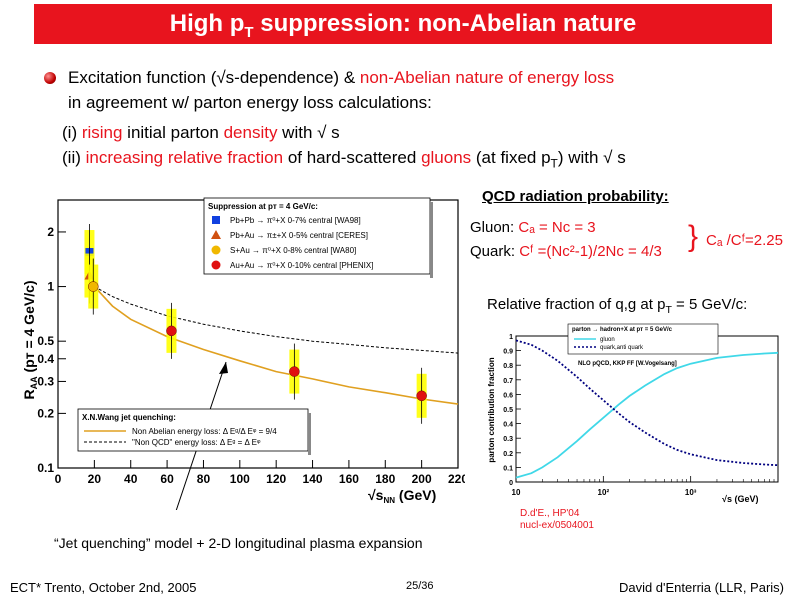 Image resolution: width=800 pixels, height=600 pixels. What do you see at coordinates (50, 232) in the screenshot?
I see `y-tick-label: 2` at bounding box center [50, 232].